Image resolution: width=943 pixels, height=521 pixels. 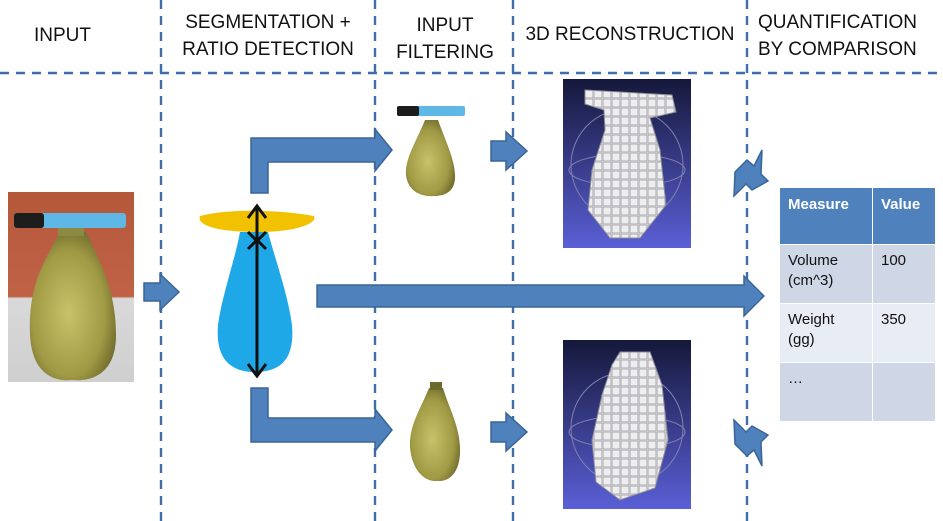 What do you see at coordinates (627, 163) in the screenshot?
I see `voxel-render-marker` at bounding box center [627, 163].